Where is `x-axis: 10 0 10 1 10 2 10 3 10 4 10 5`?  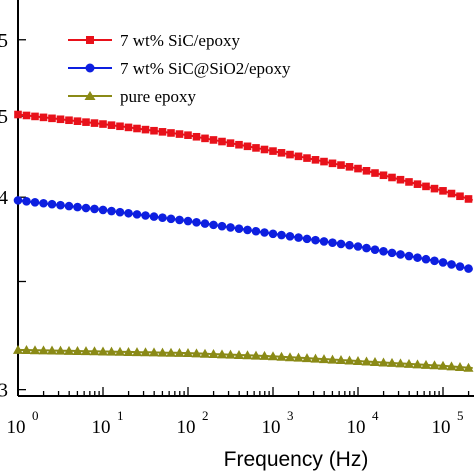 x-axis: 10 0 10 1 10 2 10 3 10 4 10 5 is located at coordinates (238, 412).